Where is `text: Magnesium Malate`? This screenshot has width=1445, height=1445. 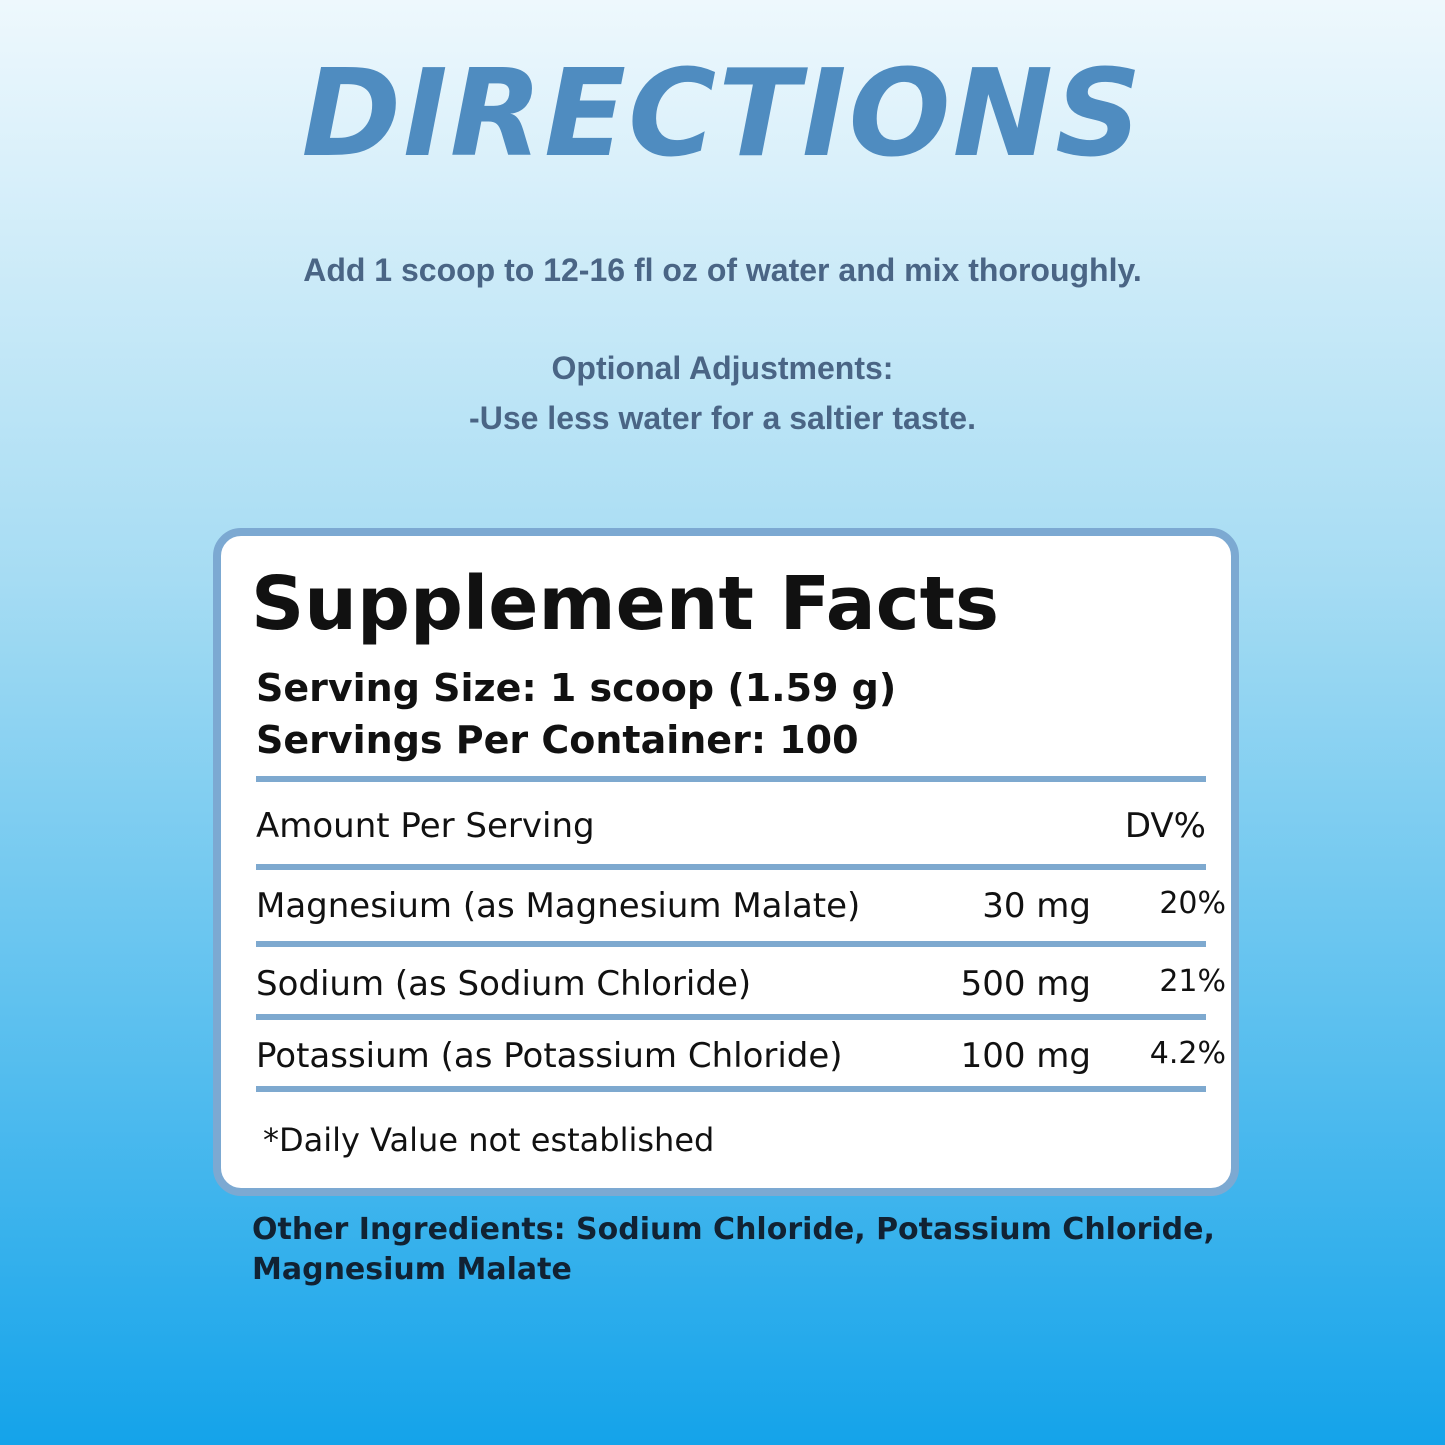
text: Magnesium Malate is located at coordinates (412, 1269).